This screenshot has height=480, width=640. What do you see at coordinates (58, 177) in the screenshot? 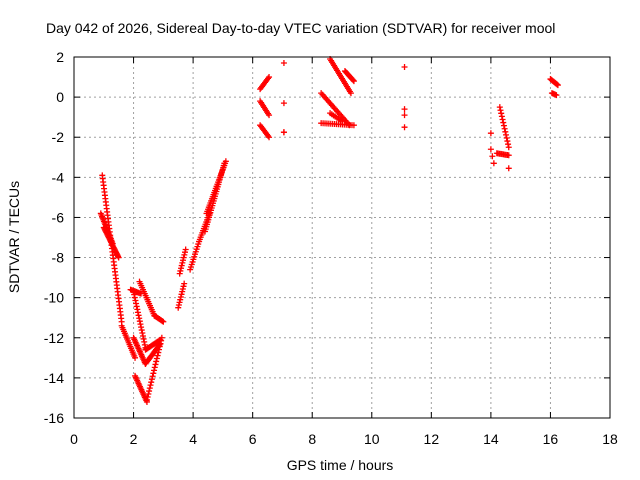
I see `y-tick-label: -4` at bounding box center [58, 177].